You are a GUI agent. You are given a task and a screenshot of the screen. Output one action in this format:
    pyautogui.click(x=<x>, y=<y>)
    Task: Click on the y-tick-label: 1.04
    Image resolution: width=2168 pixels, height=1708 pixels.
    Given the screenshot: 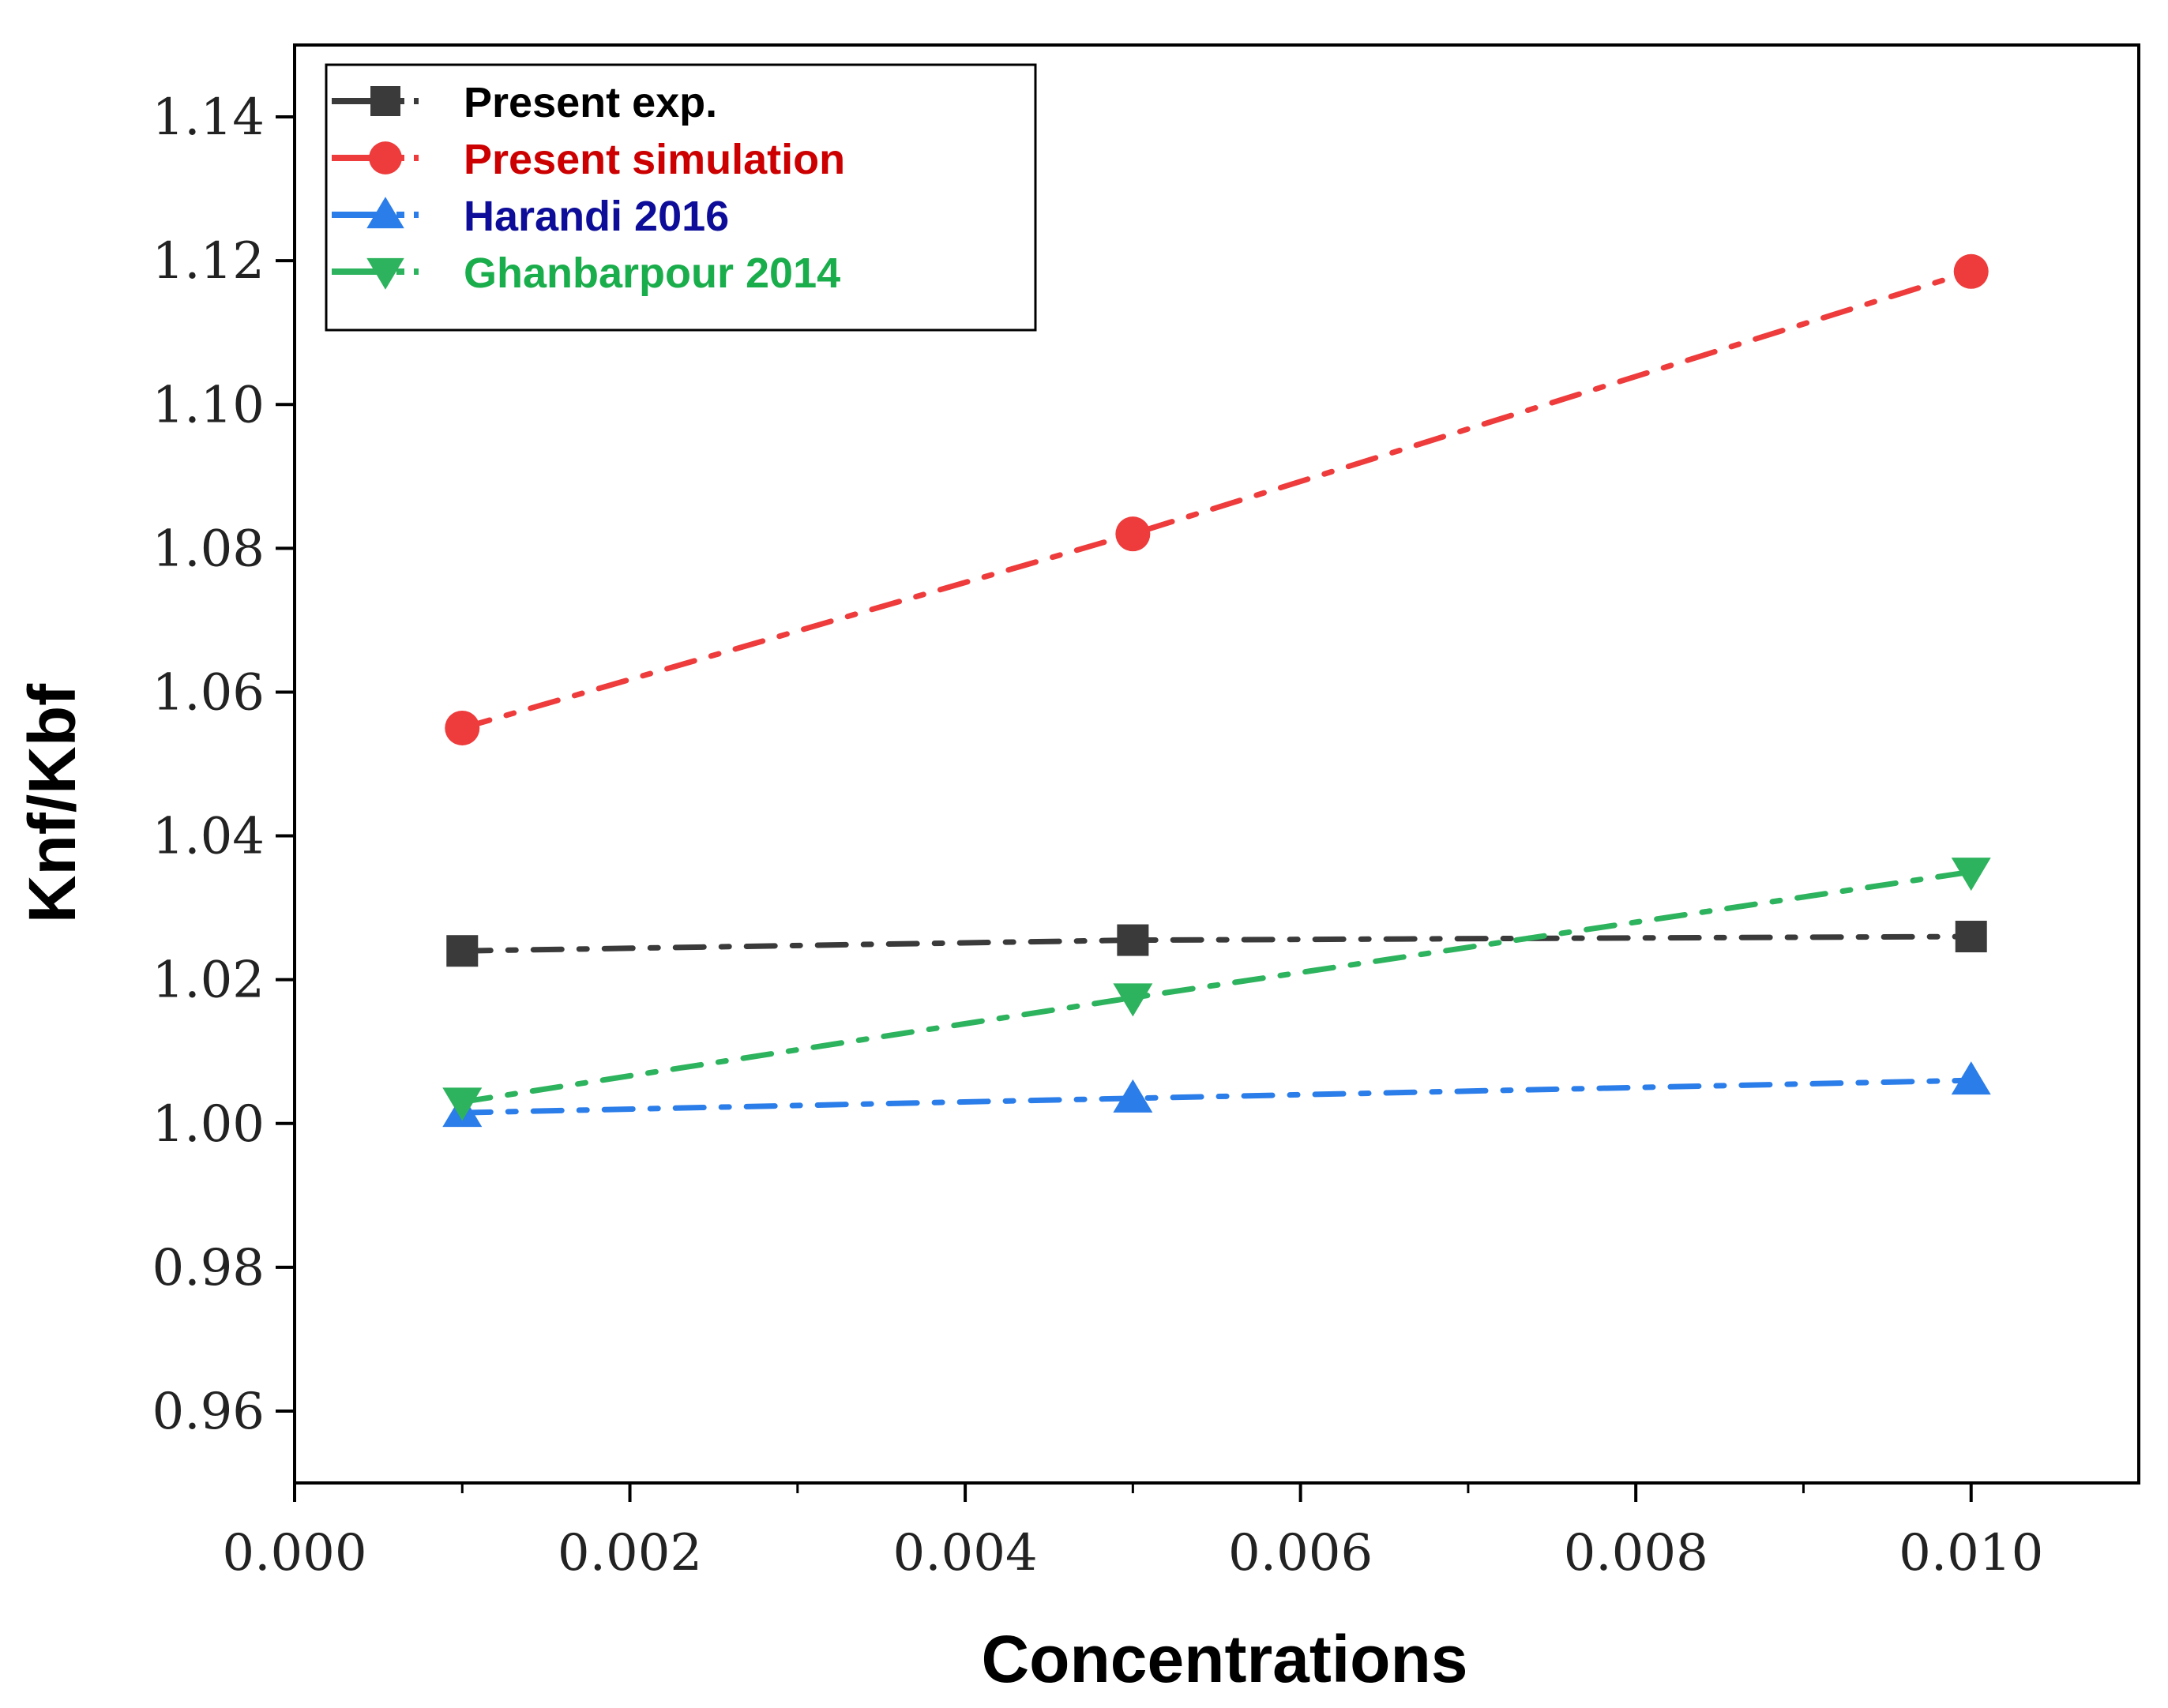 What is the action you would take?
    pyautogui.click(x=209, y=837)
    